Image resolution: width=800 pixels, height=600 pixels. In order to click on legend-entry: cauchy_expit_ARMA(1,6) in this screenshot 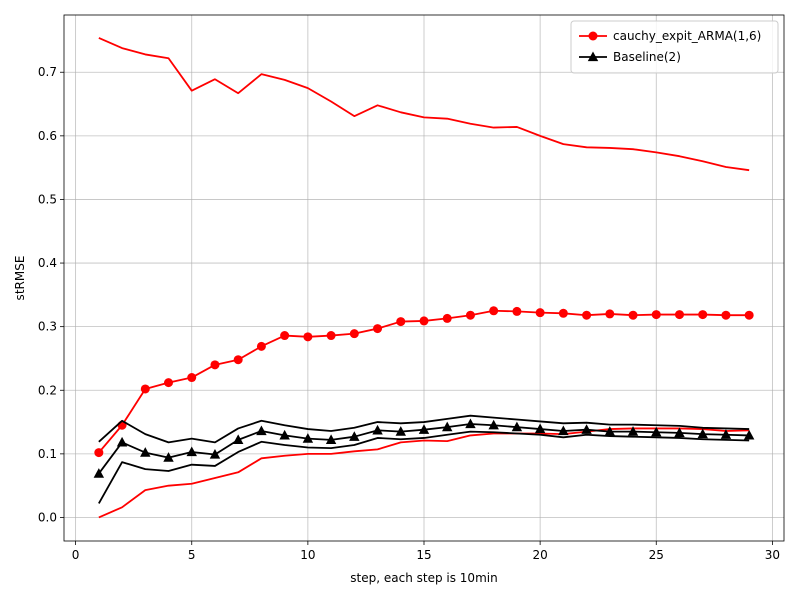, I will do `click(670, 36)`.